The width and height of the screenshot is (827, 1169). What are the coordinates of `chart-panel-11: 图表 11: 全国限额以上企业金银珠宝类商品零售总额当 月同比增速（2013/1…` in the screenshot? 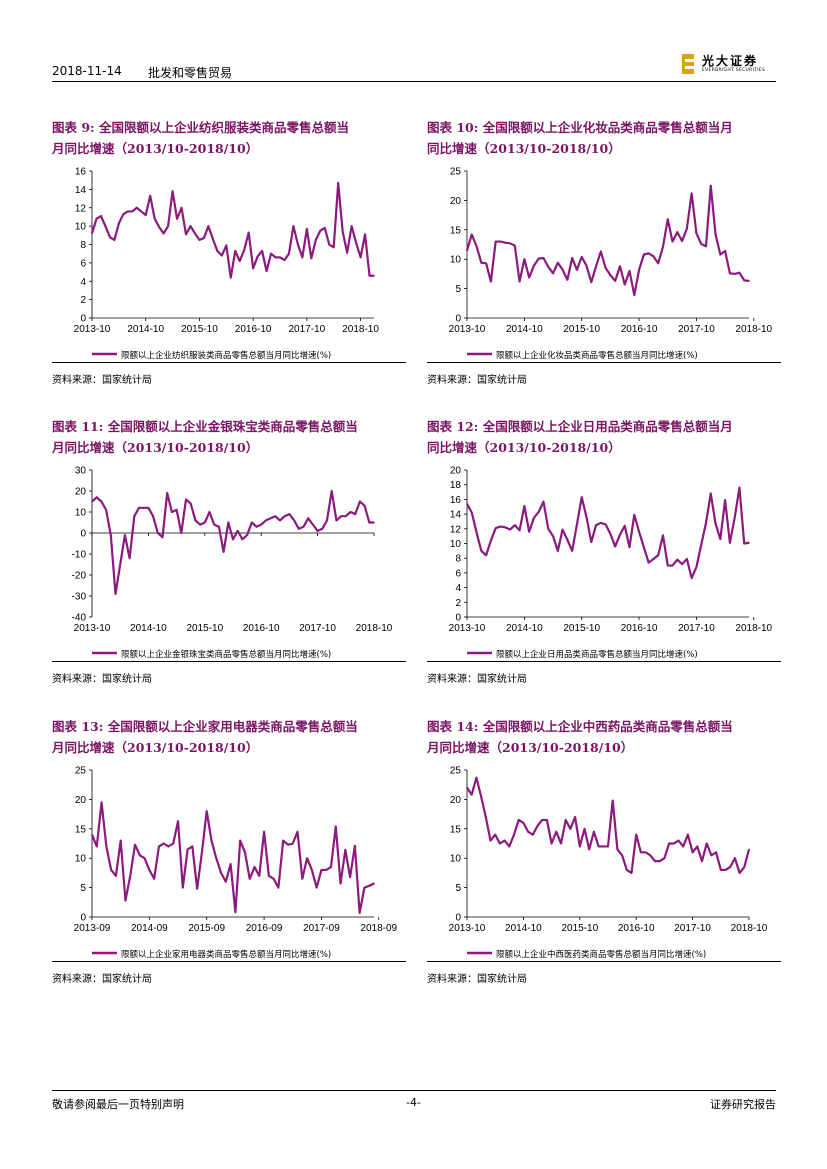 It's located at (229, 555).